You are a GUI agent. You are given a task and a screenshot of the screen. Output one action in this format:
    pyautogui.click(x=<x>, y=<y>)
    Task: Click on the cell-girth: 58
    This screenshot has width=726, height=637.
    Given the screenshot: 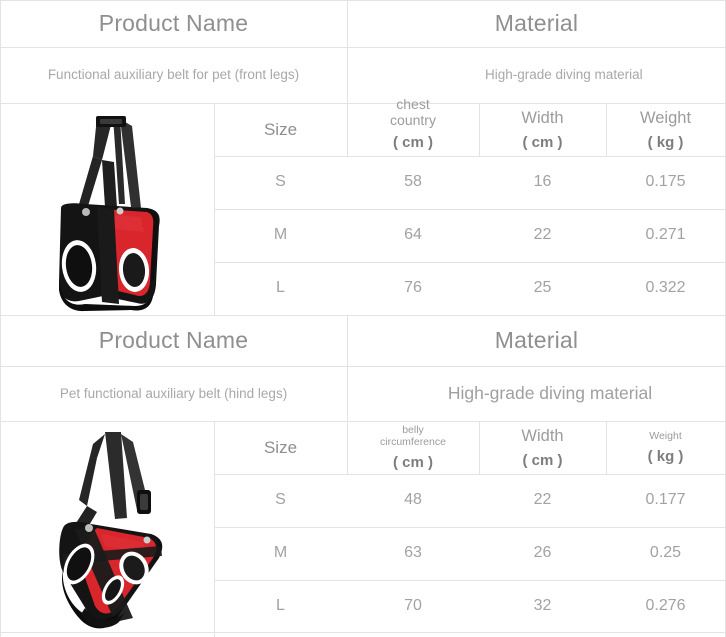 What is the action you would take?
    pyautogui.click(x=413, y=182)
    